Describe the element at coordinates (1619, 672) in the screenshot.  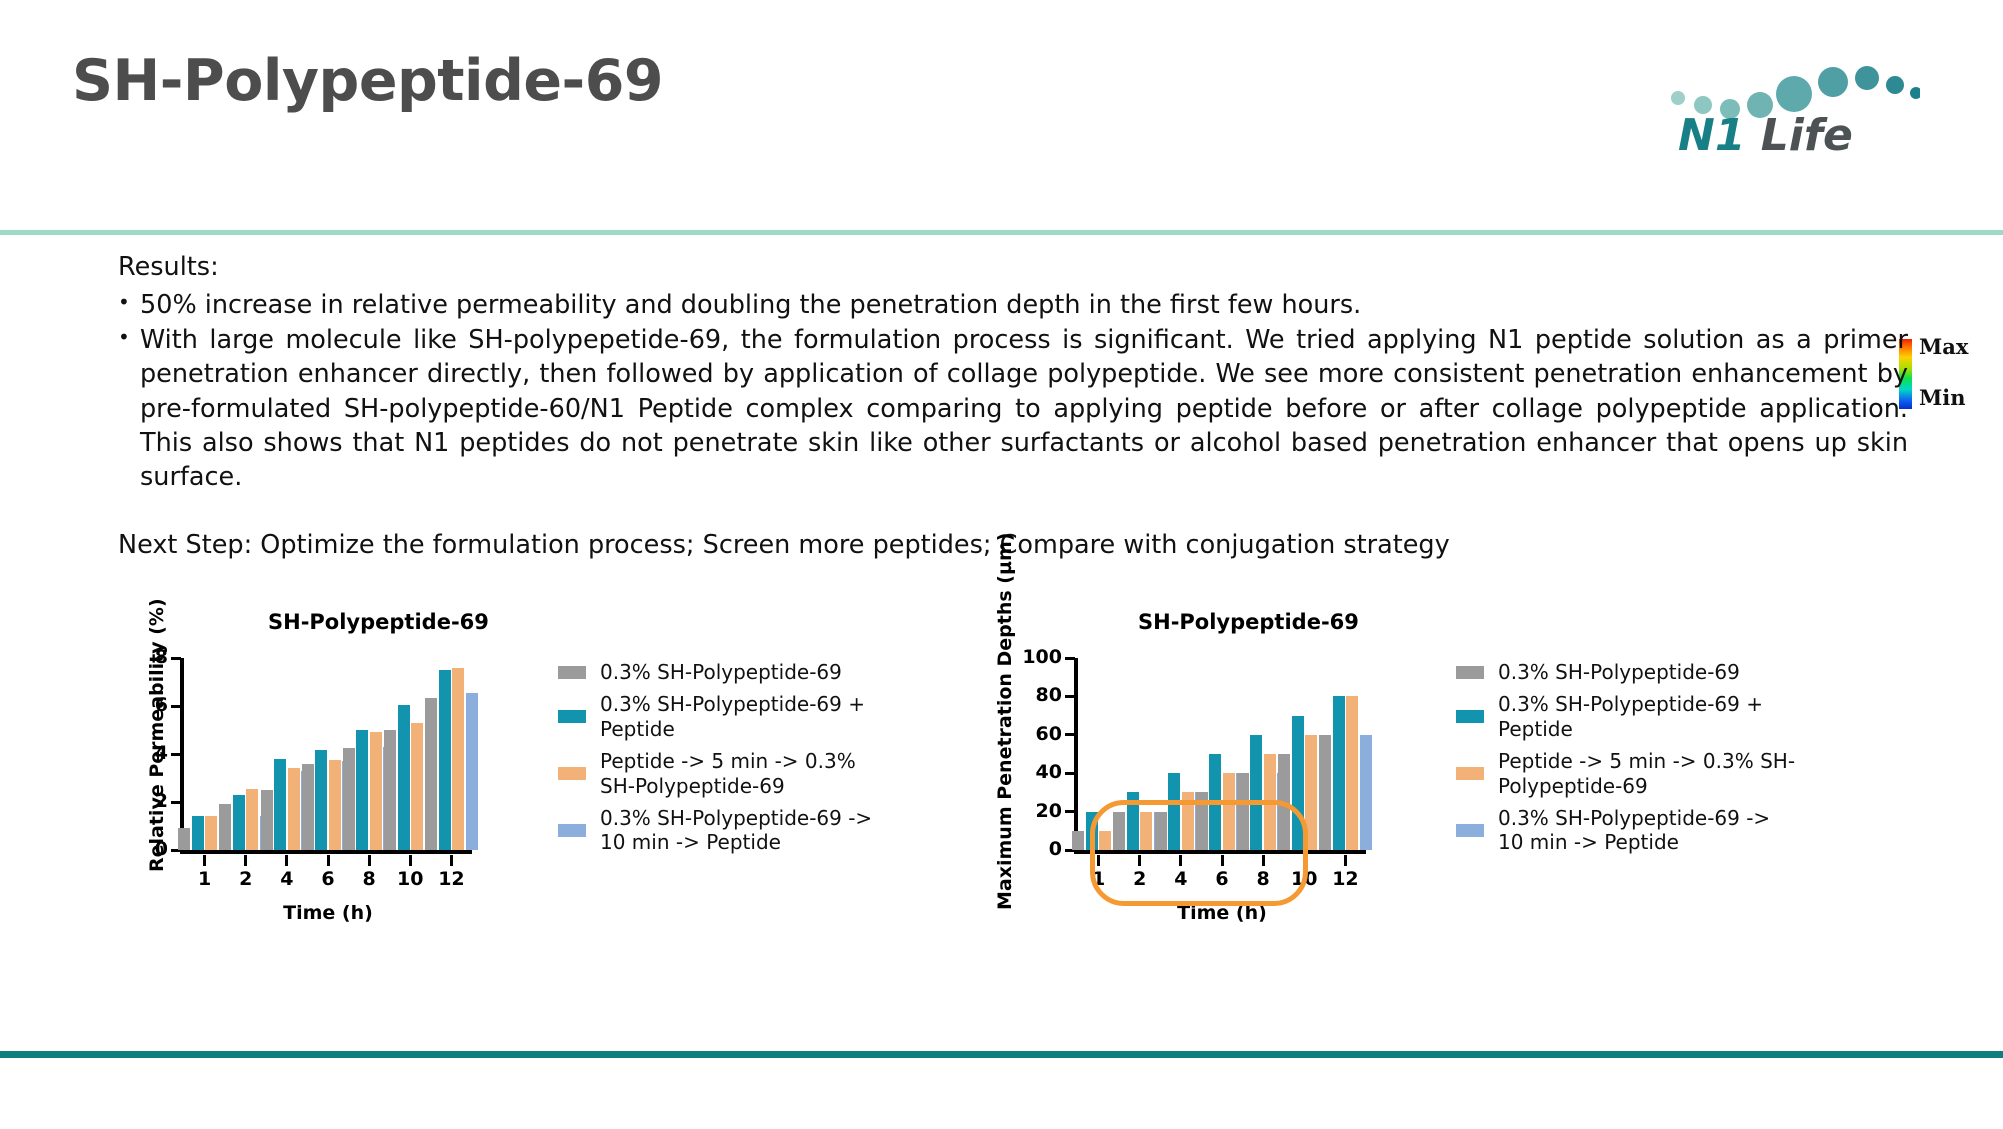
I see `legend-label: 0.3% SH-Polypeptide-69` at that location.